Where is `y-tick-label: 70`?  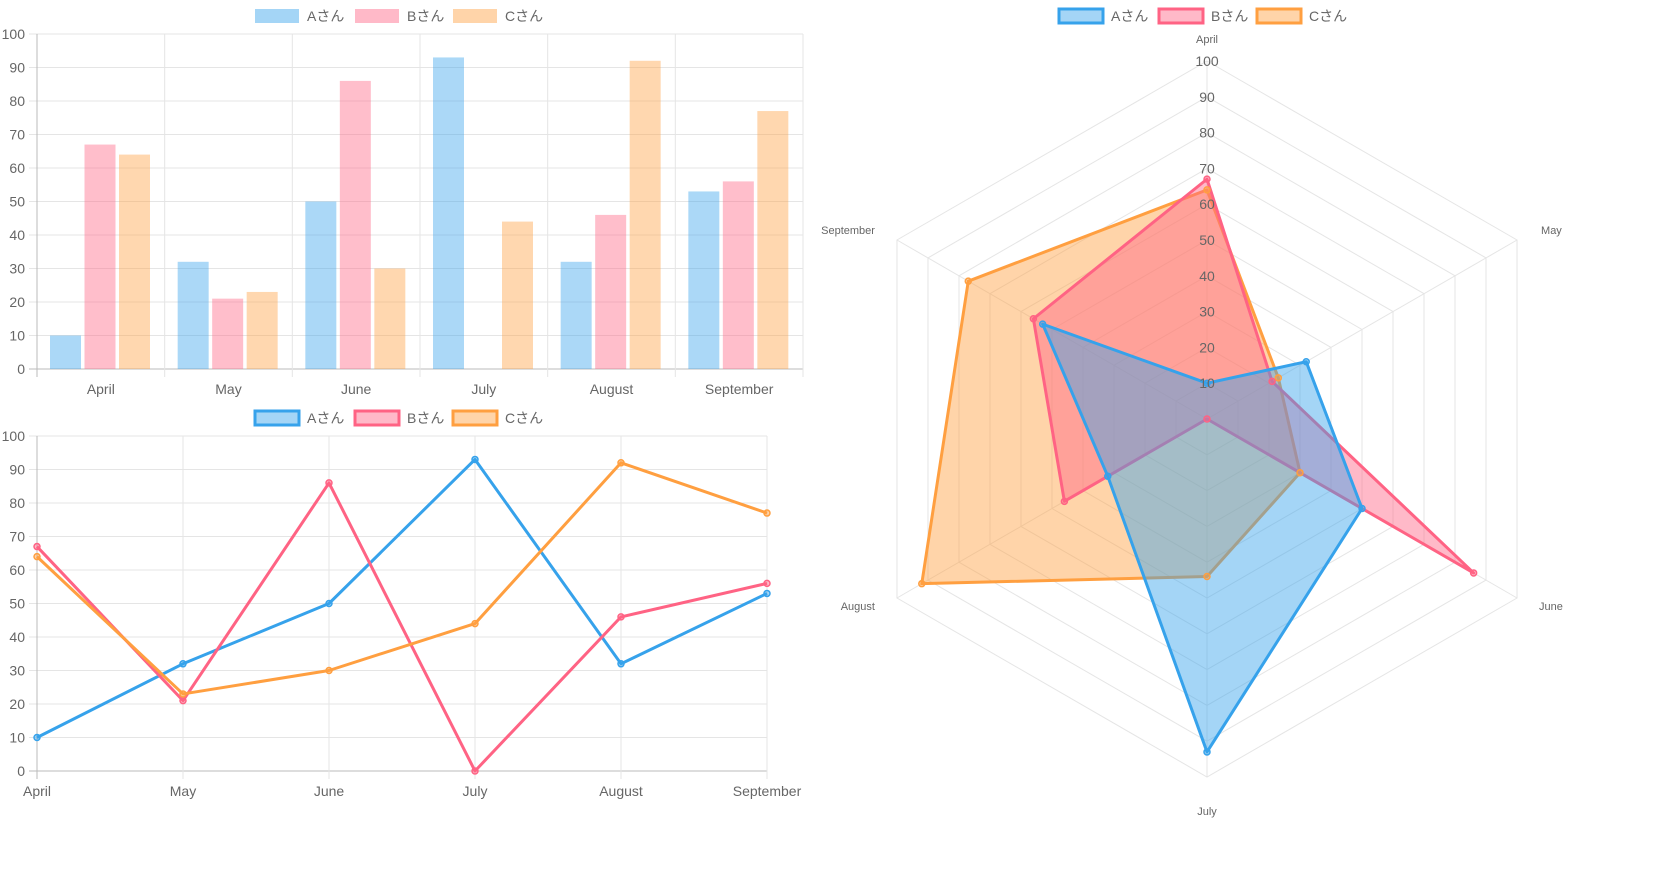 y-tick-label: 70 is located at coordinates (17, 135).